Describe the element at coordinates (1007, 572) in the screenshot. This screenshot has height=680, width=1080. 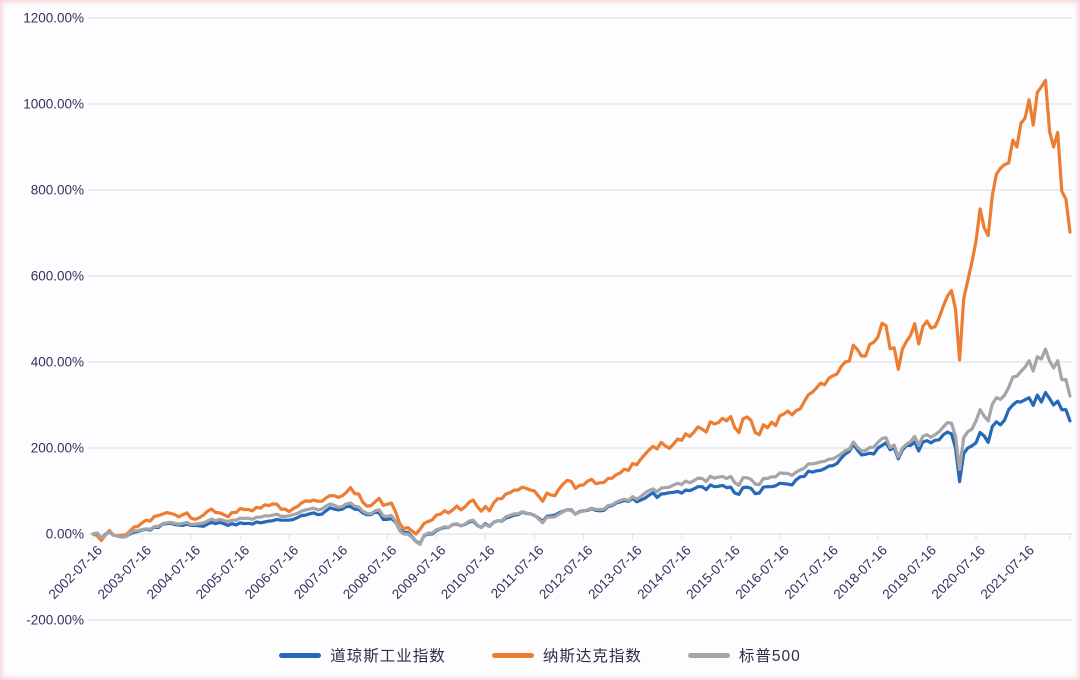
I see `x-tick-label: 2021-07-16` at that location.